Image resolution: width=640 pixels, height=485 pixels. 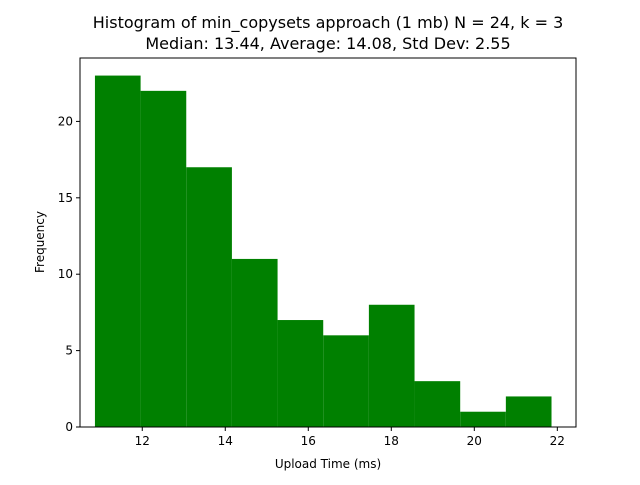 I want to click on x-axis-ticks: 12 14 16 18 20 22, so click(x=350, y=437).